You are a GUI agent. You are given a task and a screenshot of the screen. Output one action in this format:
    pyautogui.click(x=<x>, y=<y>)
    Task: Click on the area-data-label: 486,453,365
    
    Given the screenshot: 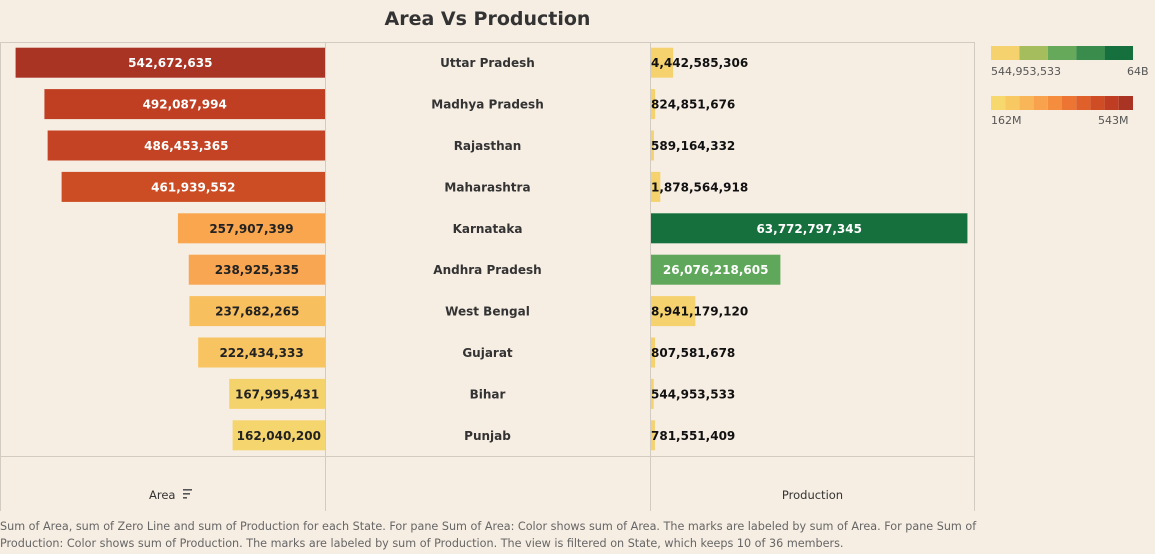 What is the action you would take?
    pyautogui.click(x=186, y=146)
    